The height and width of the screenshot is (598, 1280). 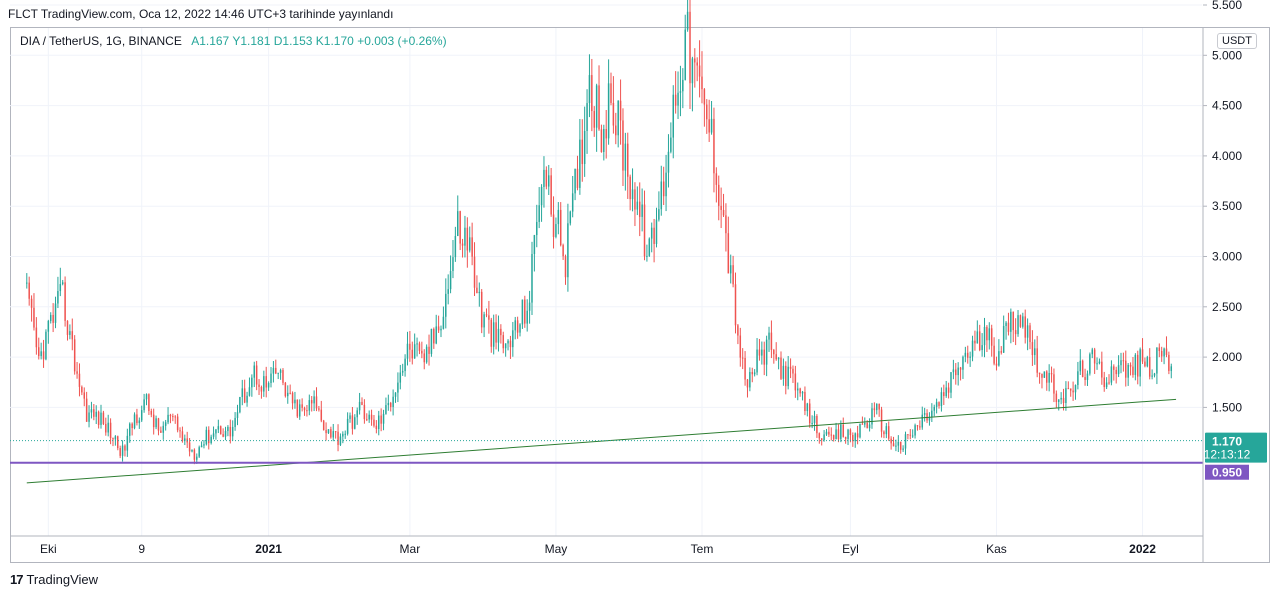 What do you see at coordinates (1227, 442) in the screenshot?
I see `last-price-value: 1.170` at bounding box center [1227, 442].